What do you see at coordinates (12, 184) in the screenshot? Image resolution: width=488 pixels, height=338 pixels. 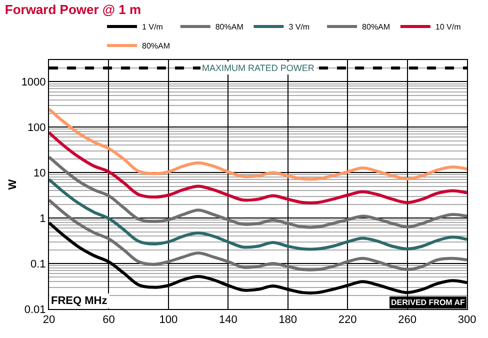 I see `y-axis-title: W` at bounding box center [12, 184].